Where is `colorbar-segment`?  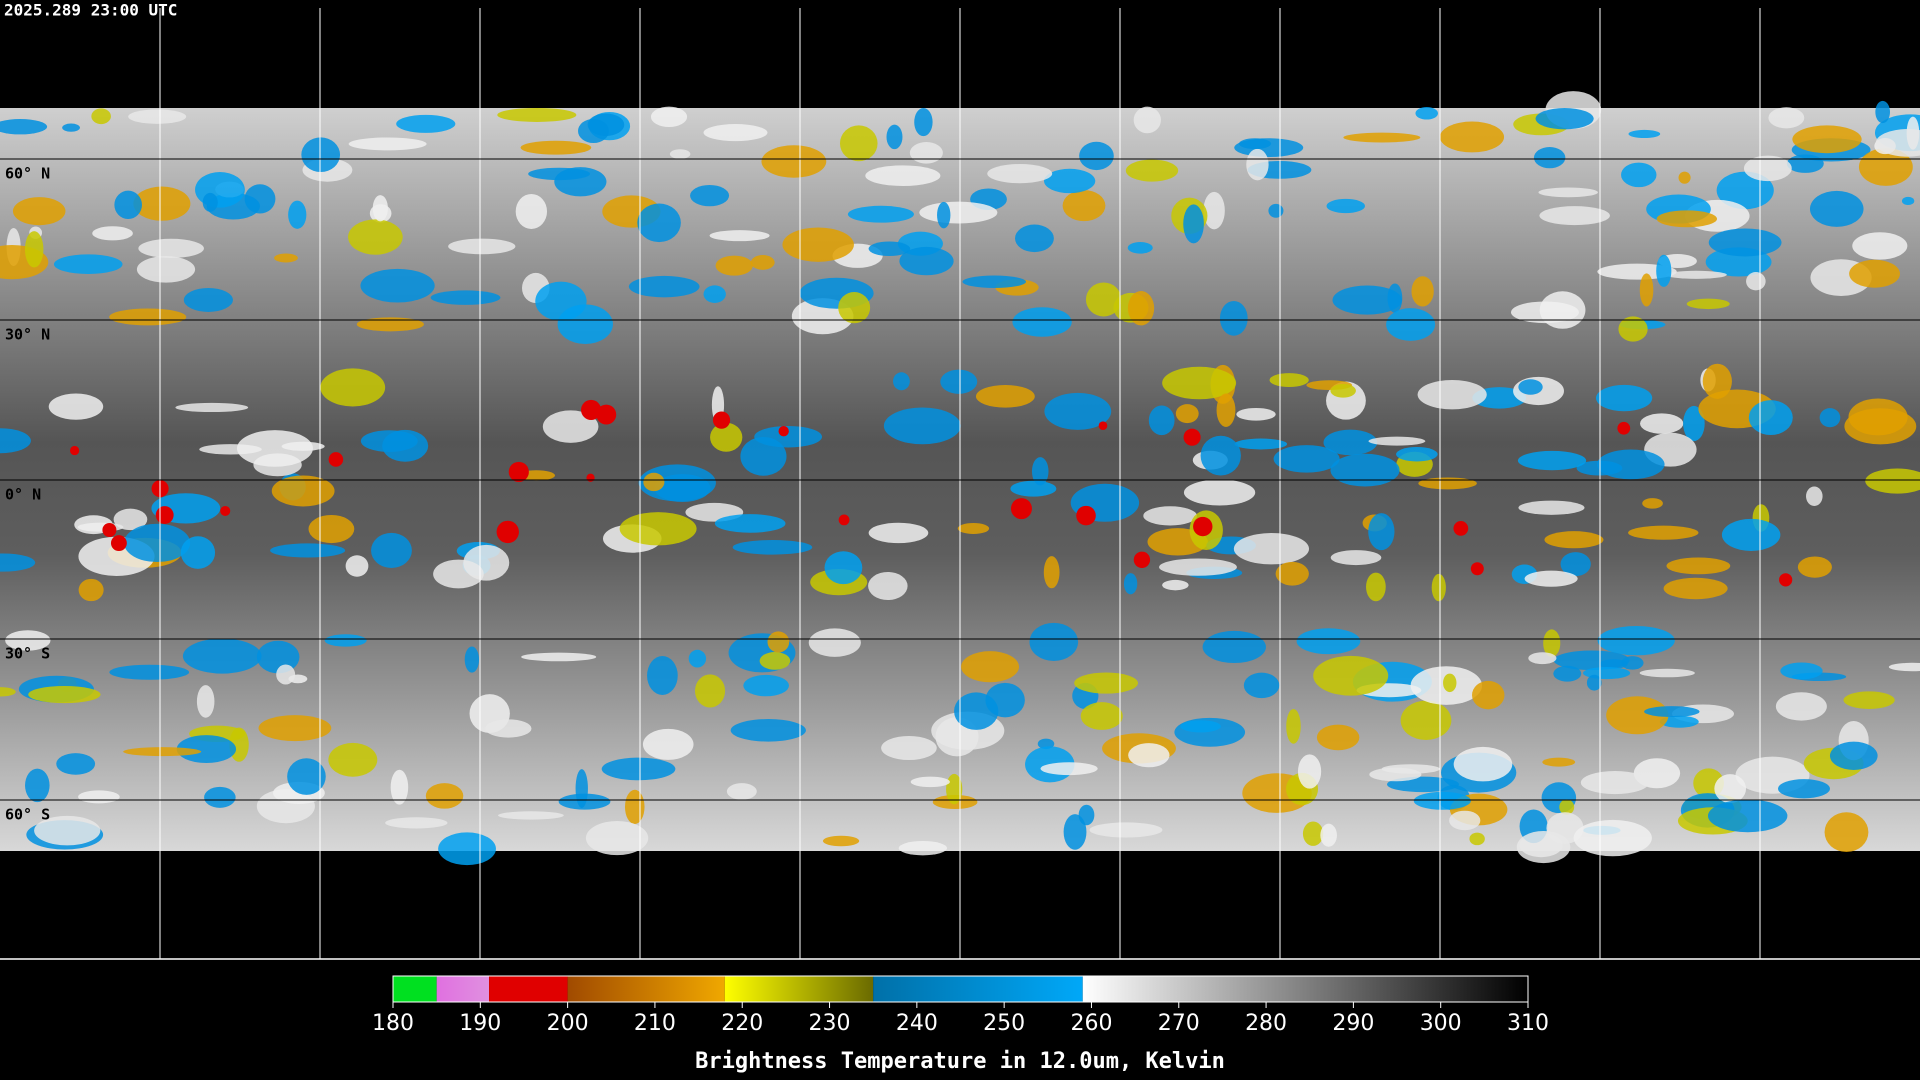 colorbar-segment is located at coordinates (978, 989).